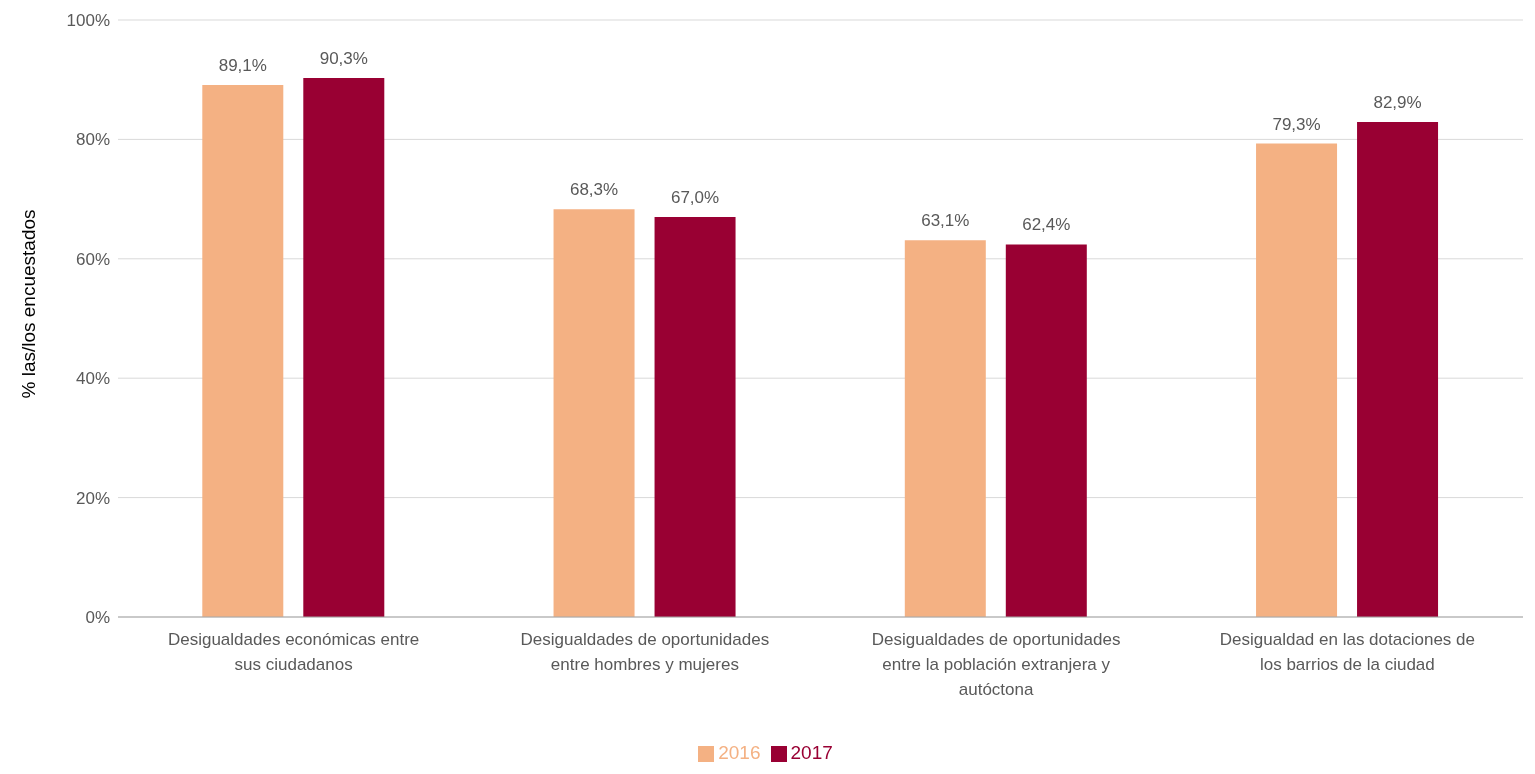 This screenshot has height=774, width=1535. What do you see at coordinates (293, 652) in the screenshot?
I see `x-tick-label: Desigualdades económicas entre sus ciudadanos` at bounding box center [293, 652].